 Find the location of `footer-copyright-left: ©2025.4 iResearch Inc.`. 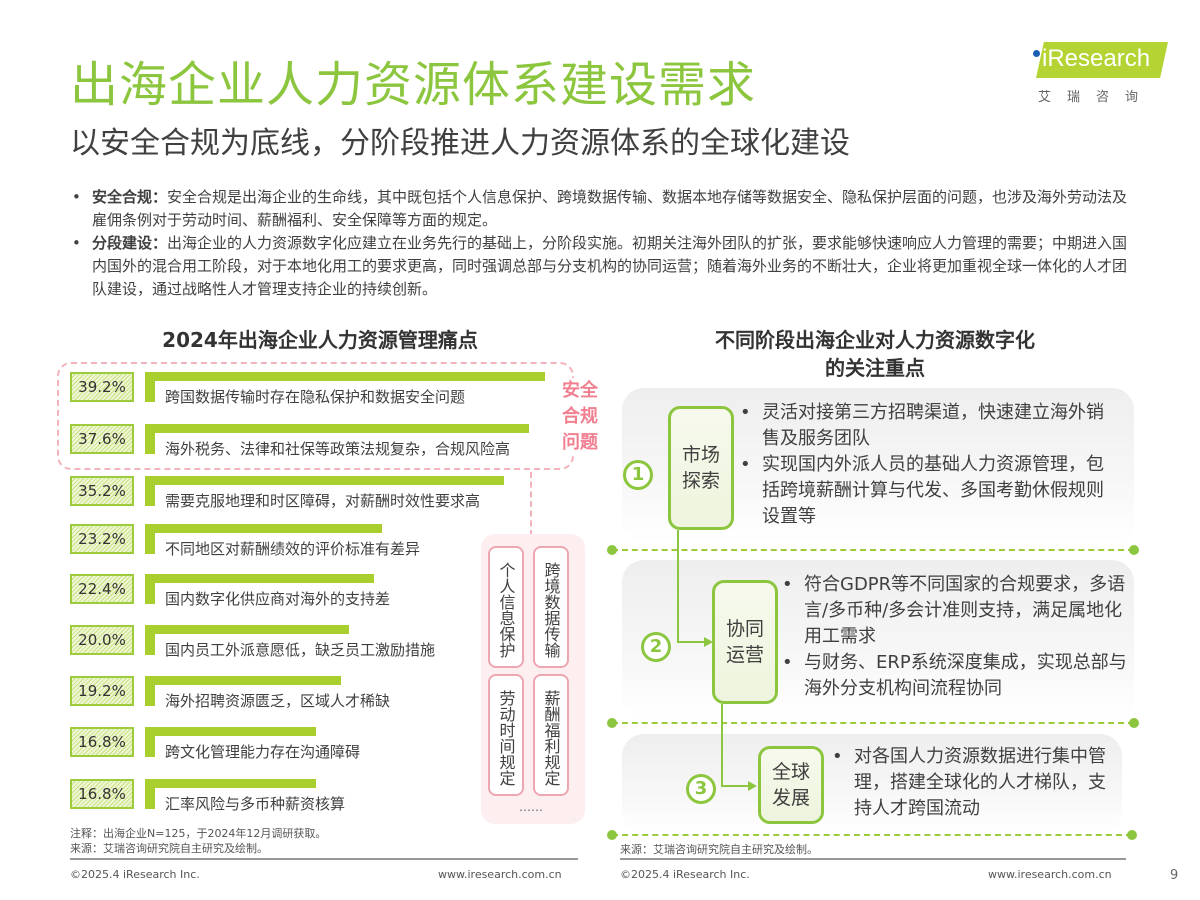

footer-copyright-left: ©2025.4 iResearch Inc. is located at coordinates (135, 874).